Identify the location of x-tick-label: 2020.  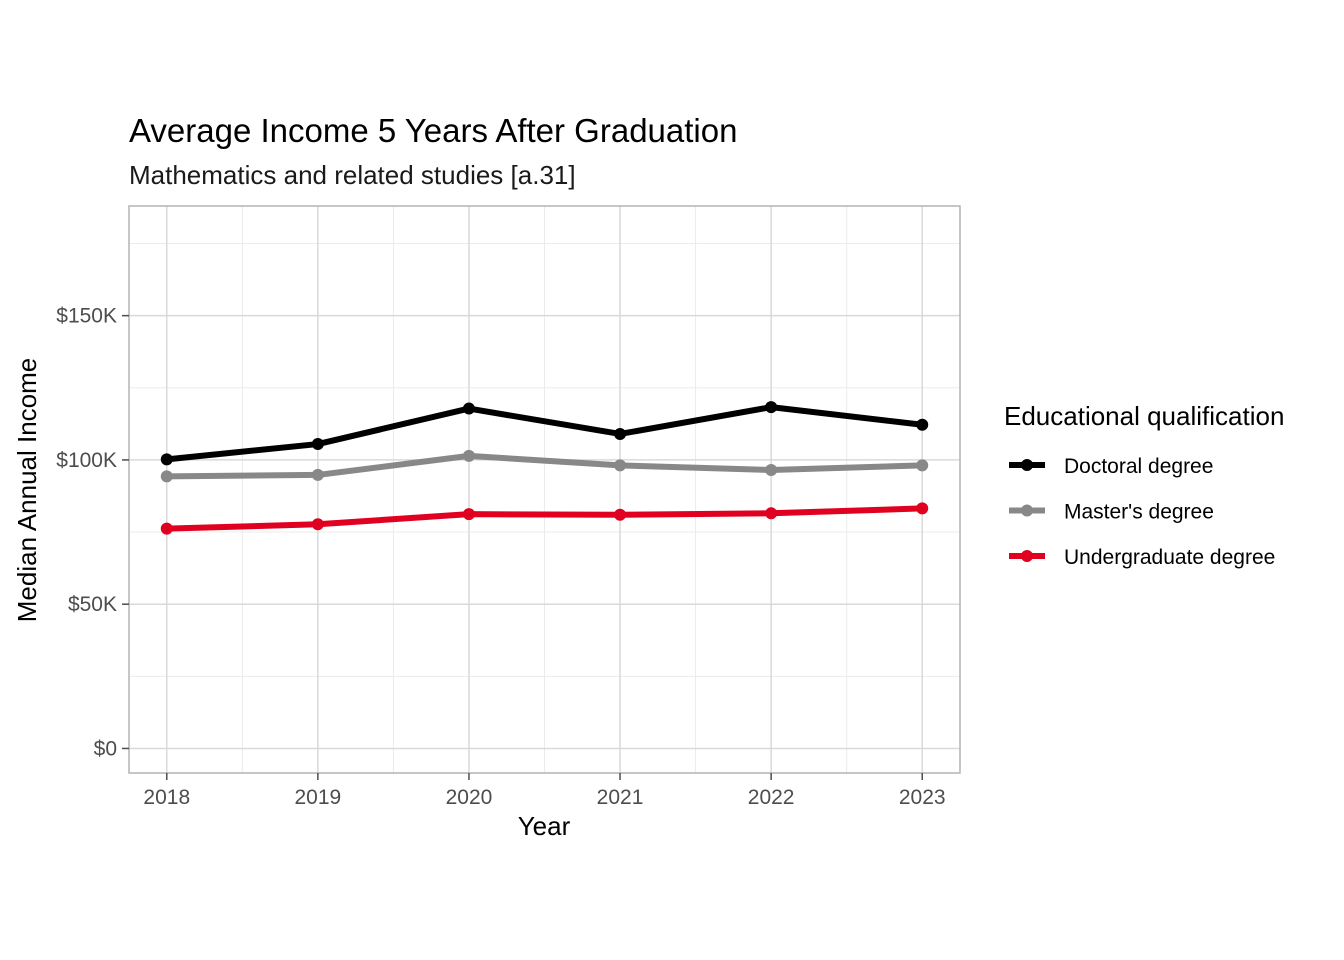
(469, 797).